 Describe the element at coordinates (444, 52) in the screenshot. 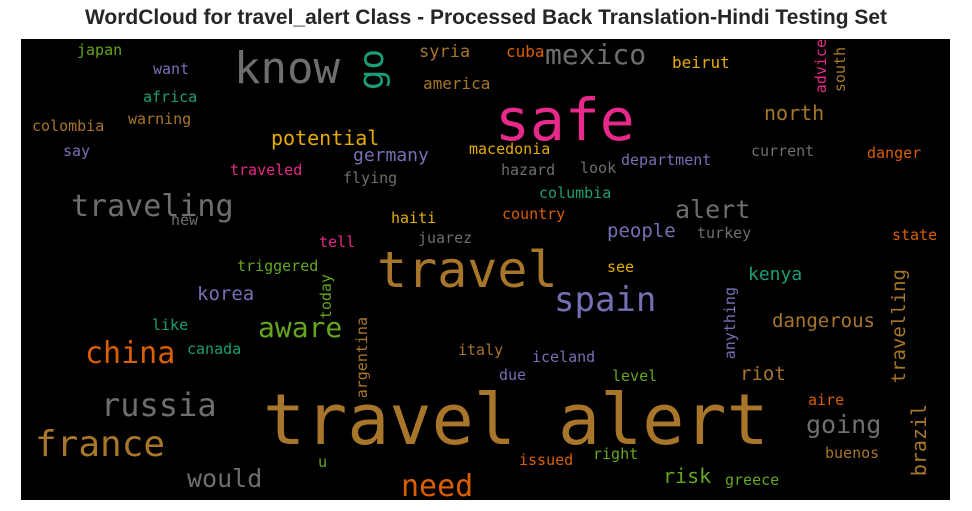

I see `word-syria: syria` at that location.